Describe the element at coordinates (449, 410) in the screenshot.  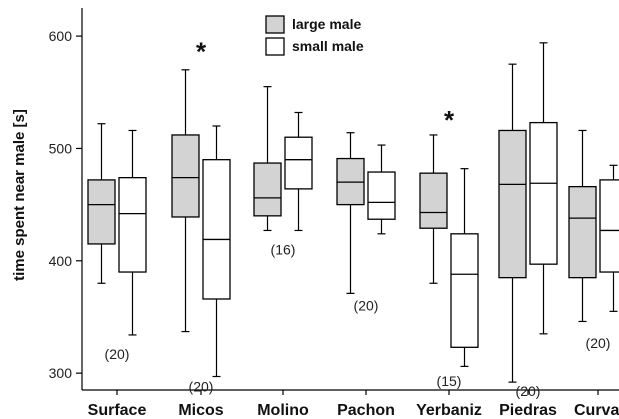
I see `x-tick-label: Yerbaniz` at that location.